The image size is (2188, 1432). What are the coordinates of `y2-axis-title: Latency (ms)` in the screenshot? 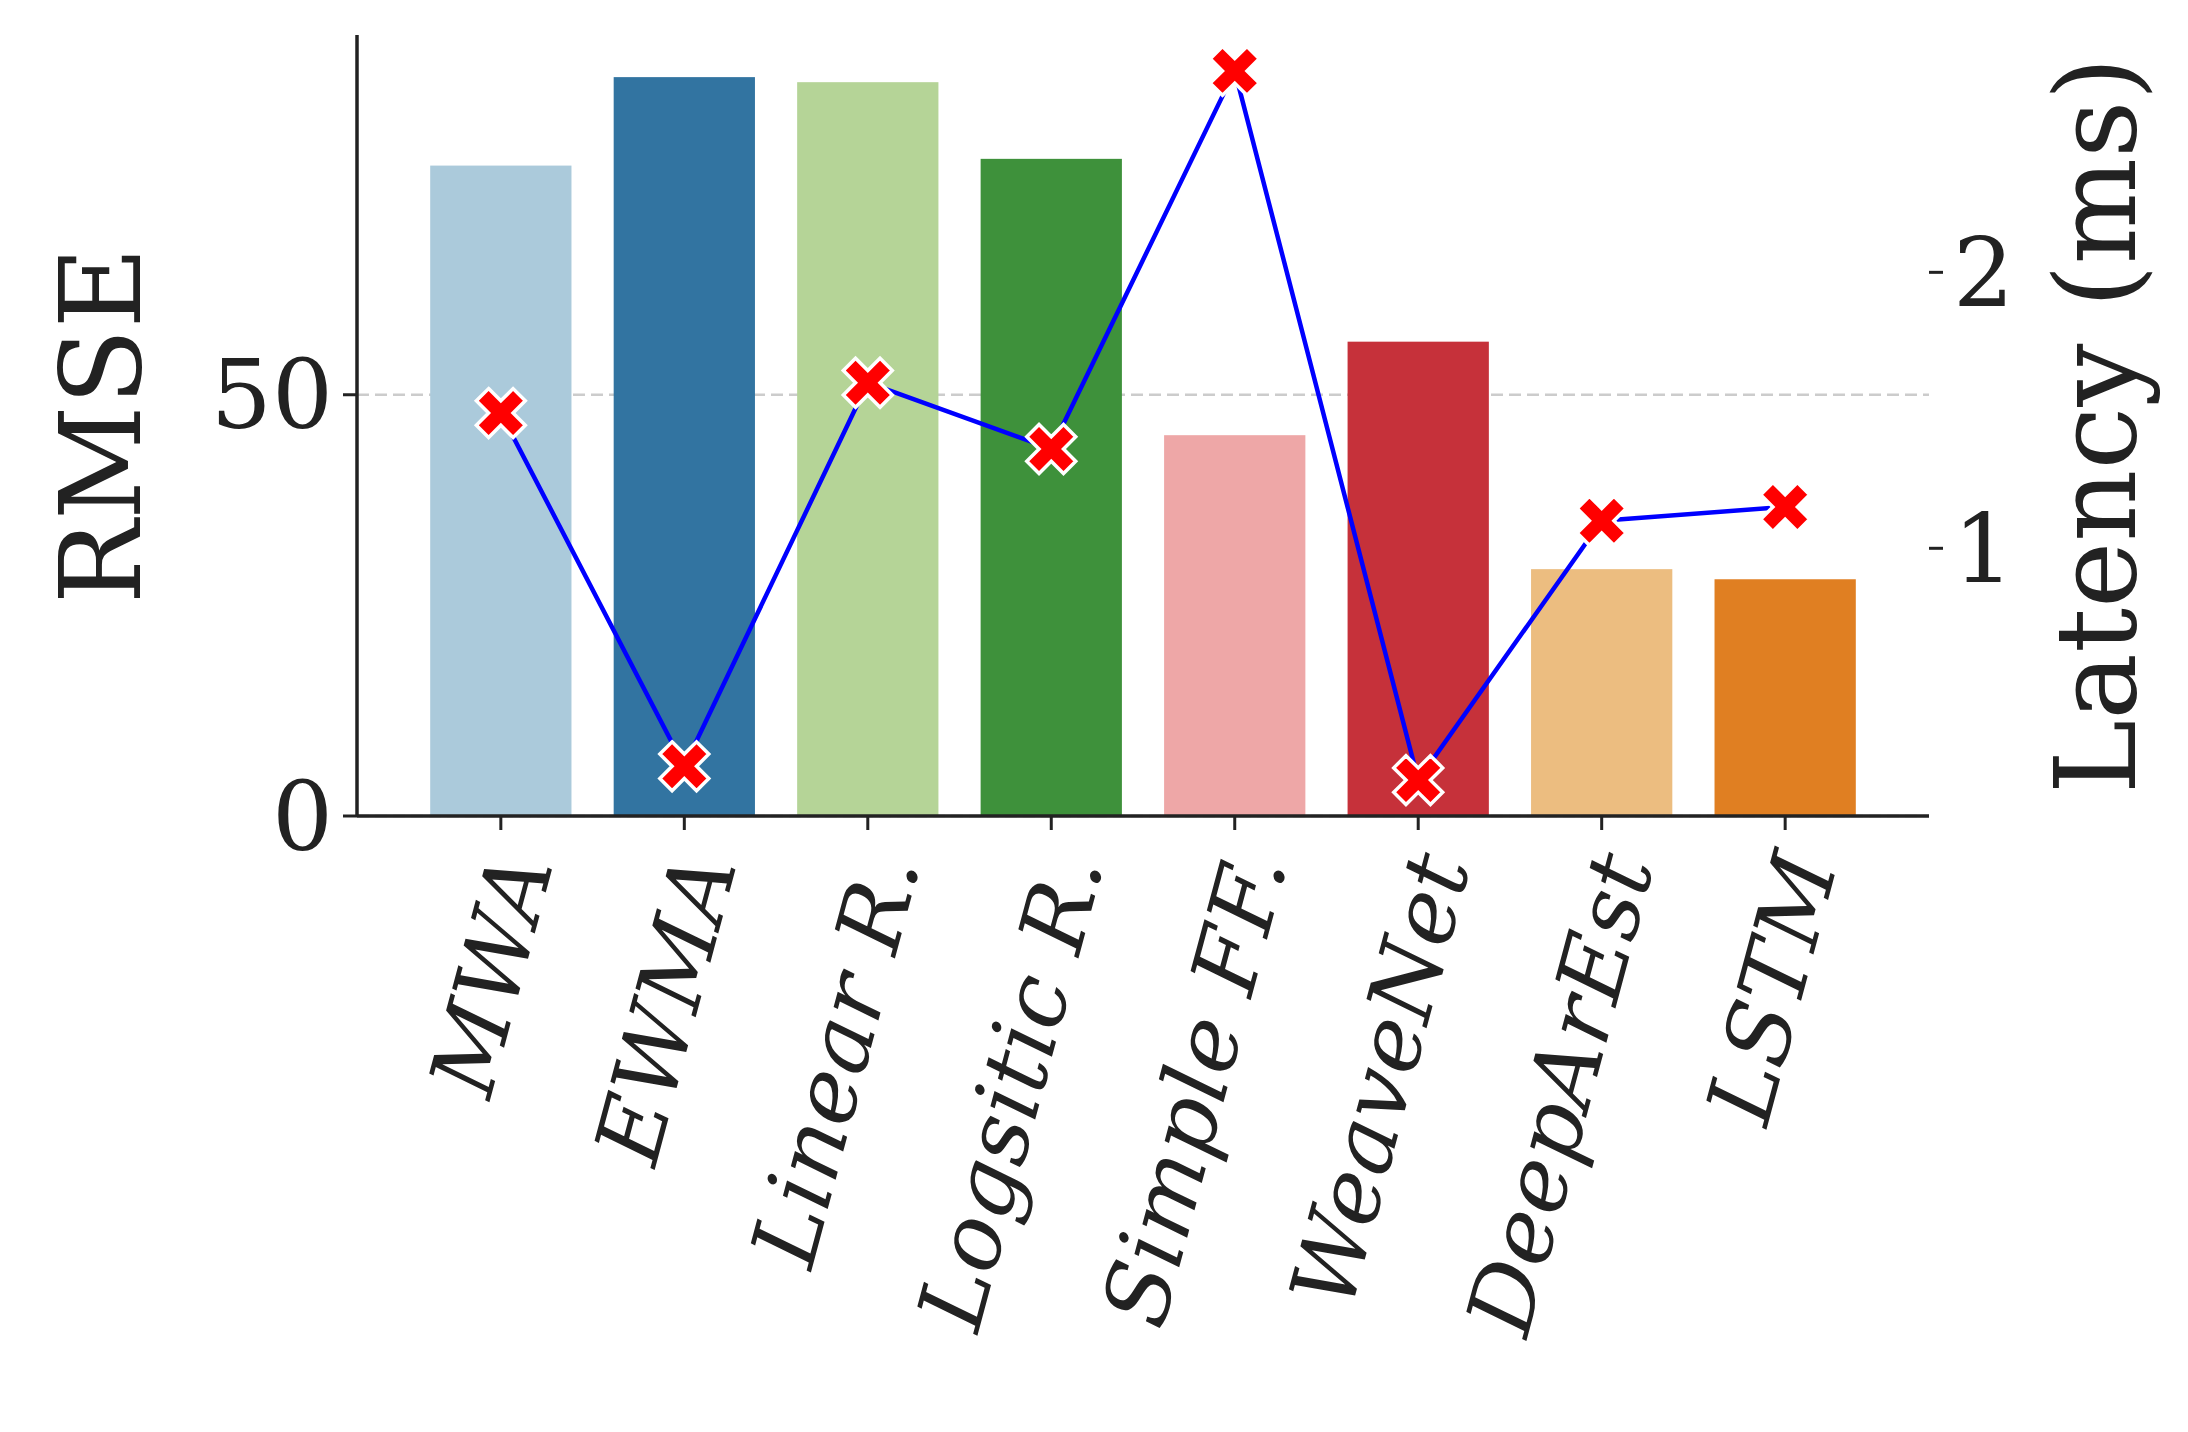 It's located at (2096, 425).